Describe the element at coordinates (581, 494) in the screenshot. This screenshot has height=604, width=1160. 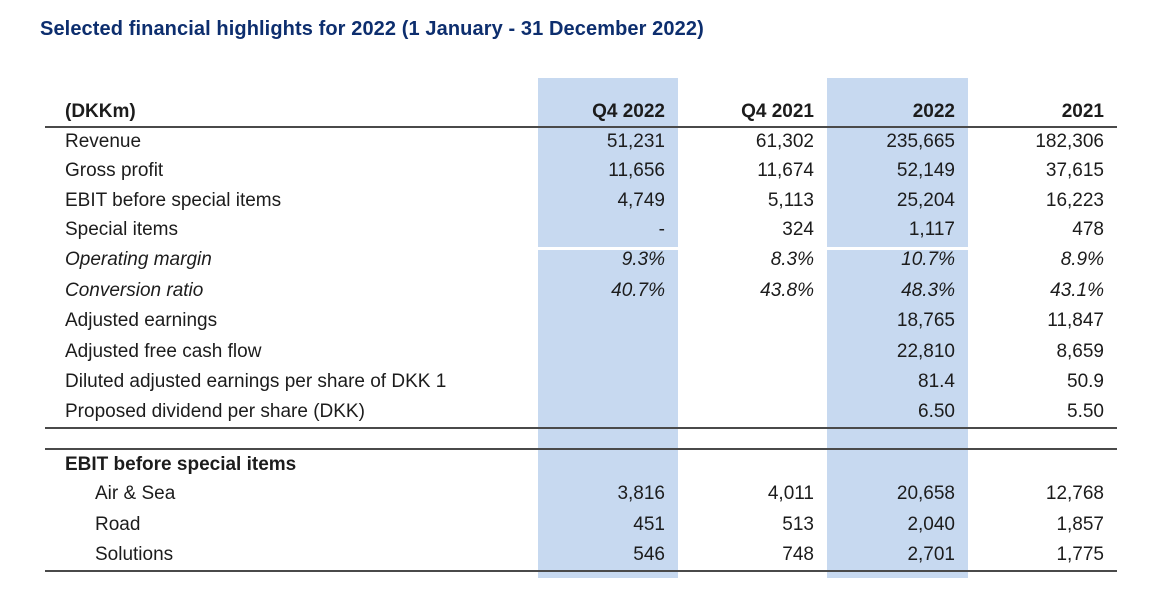
I see `table-row-air-and-sea: Air & Sea 3,816 4,011 20,658 12,768` at that location.